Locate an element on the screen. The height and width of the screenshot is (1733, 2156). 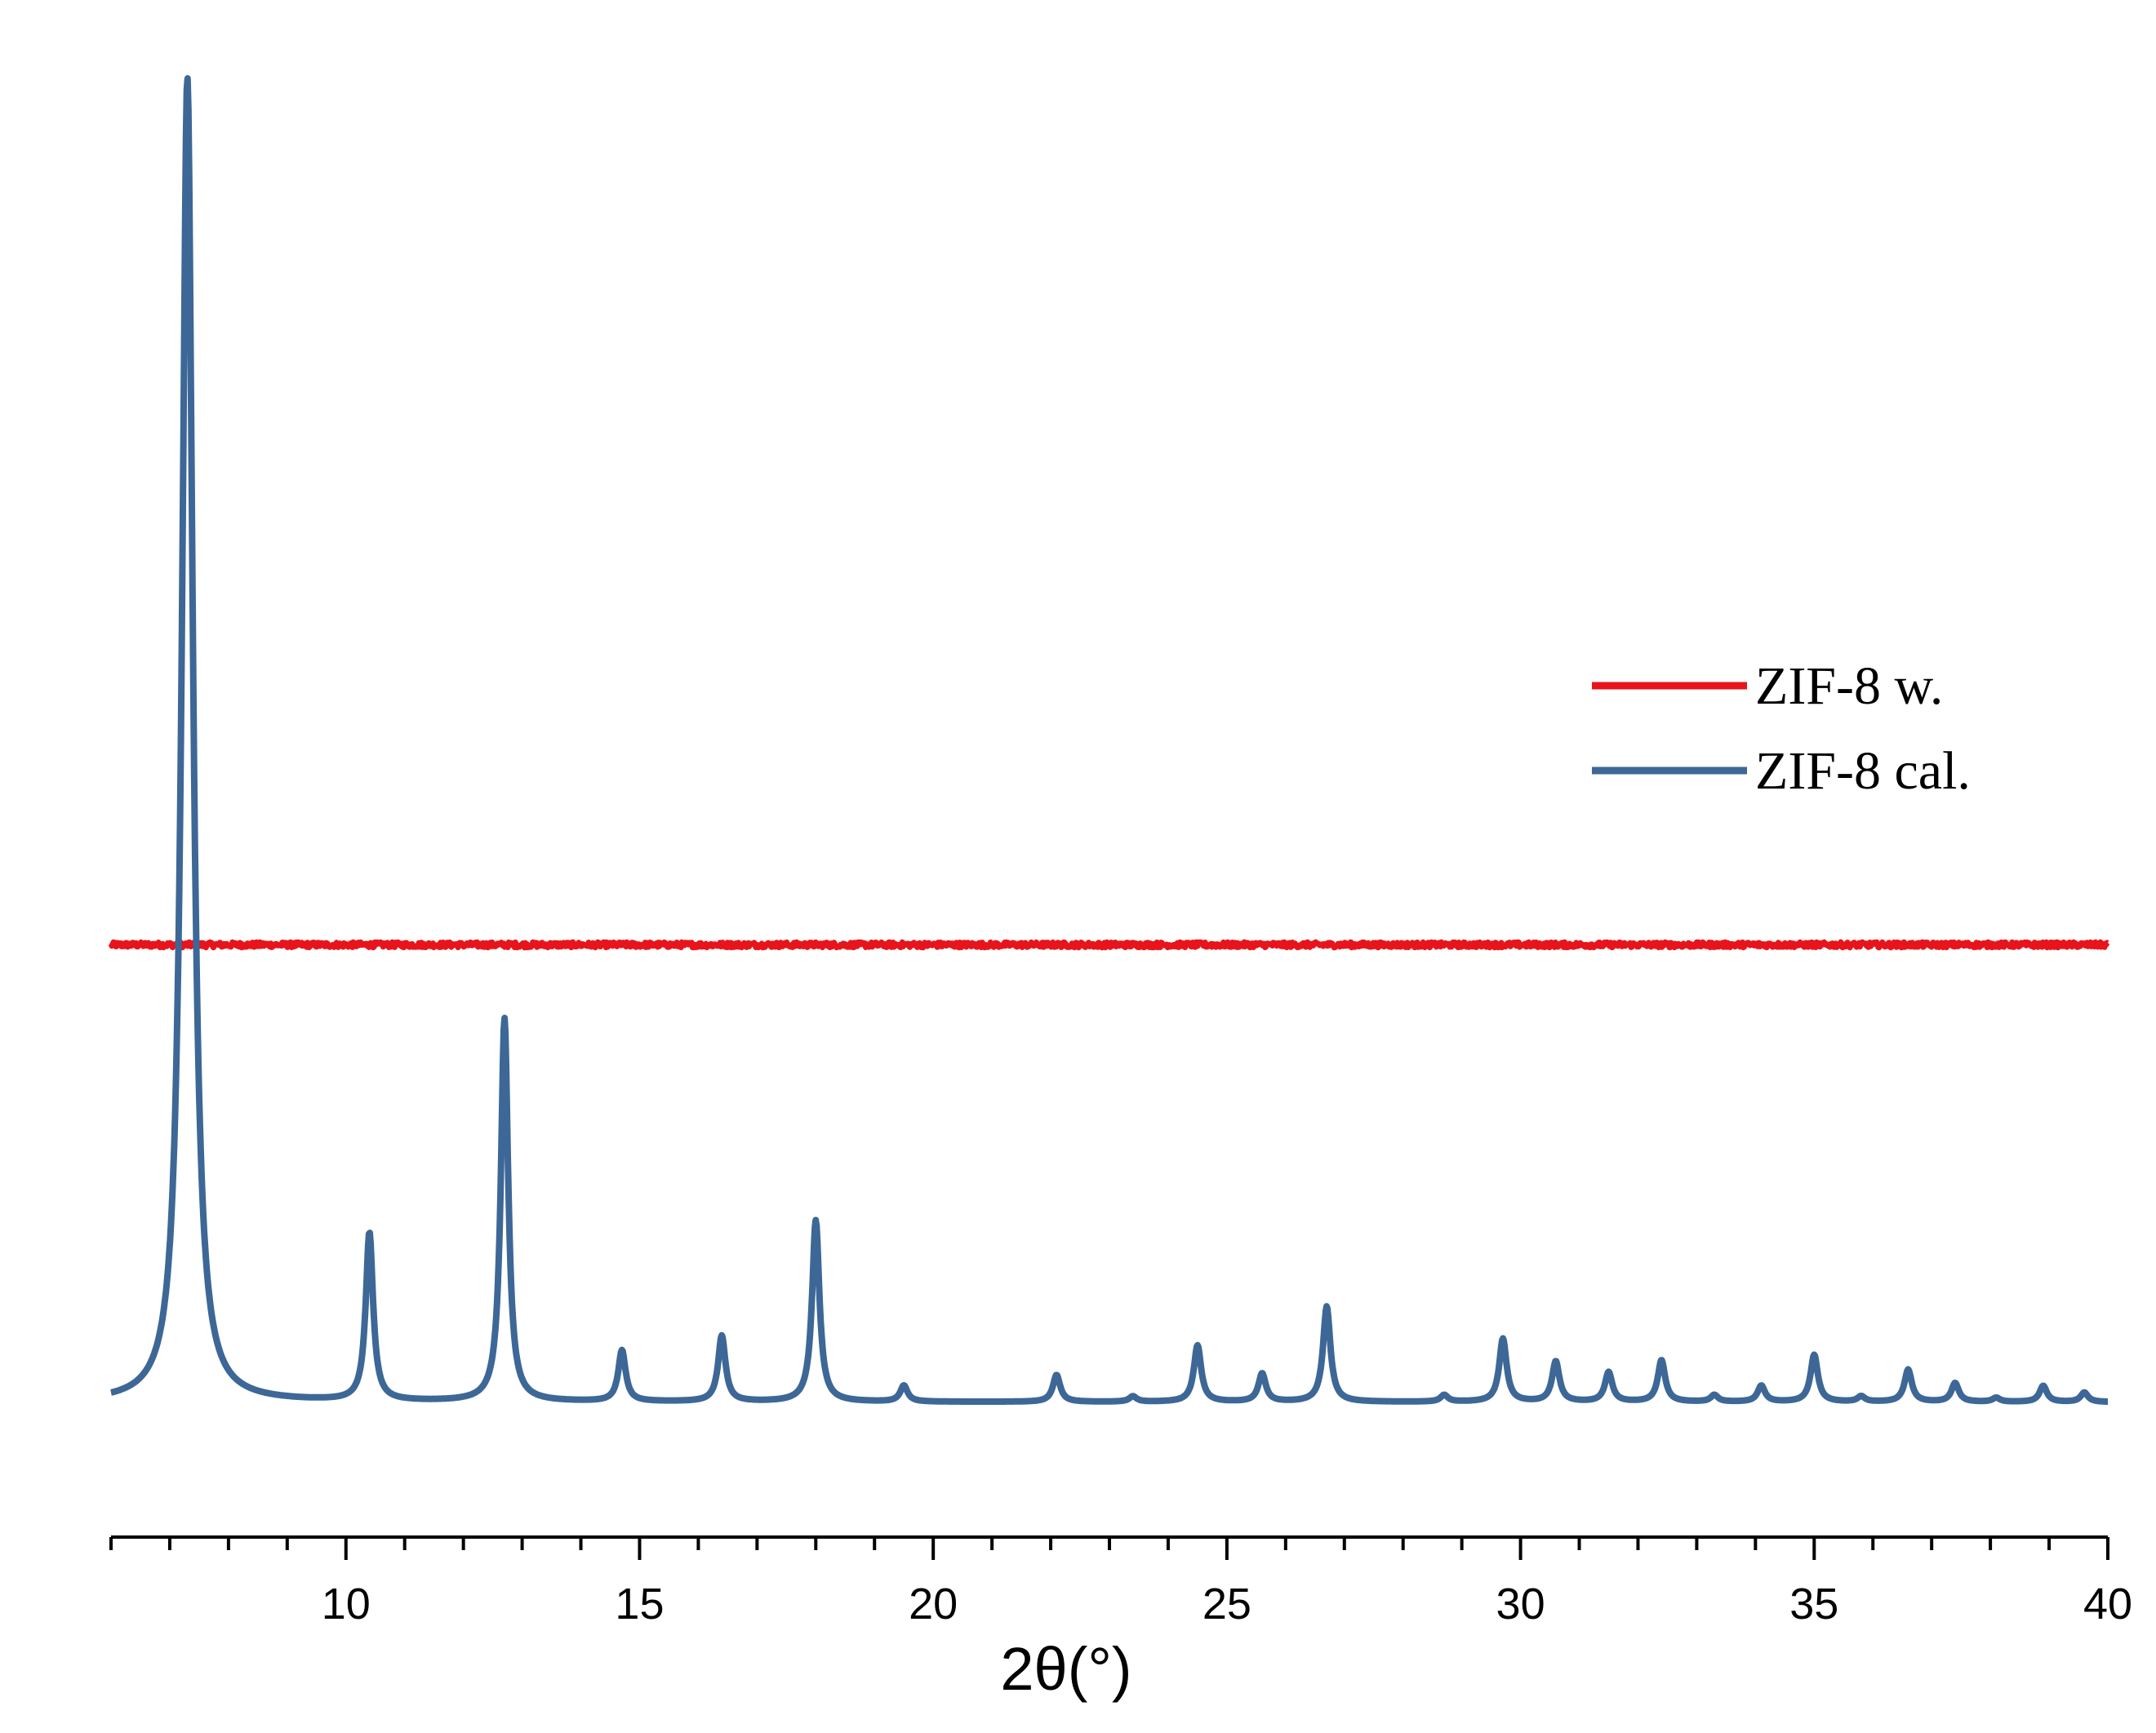
x-tick-label: 20 is located at coordinates (933, 1605).